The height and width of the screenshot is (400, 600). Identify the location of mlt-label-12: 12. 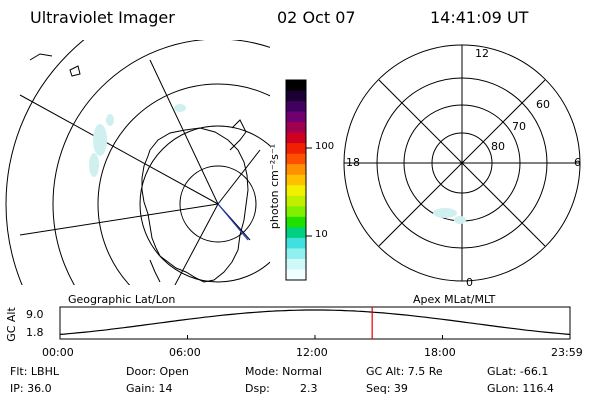
(482, 53).